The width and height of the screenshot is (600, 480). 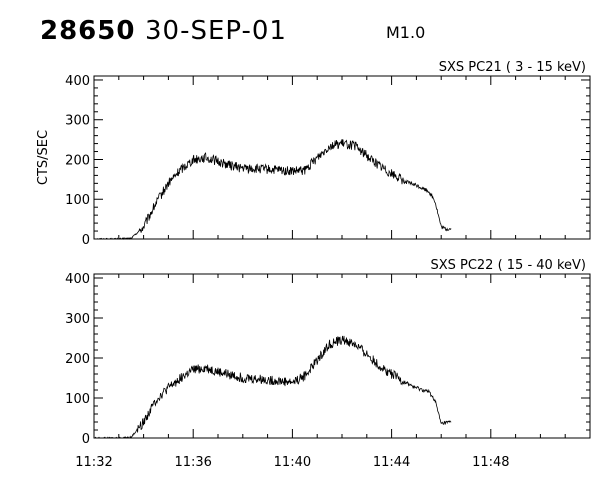 I want to click on y-axis-label: CTS/SEC, so click(x=43, y=157).